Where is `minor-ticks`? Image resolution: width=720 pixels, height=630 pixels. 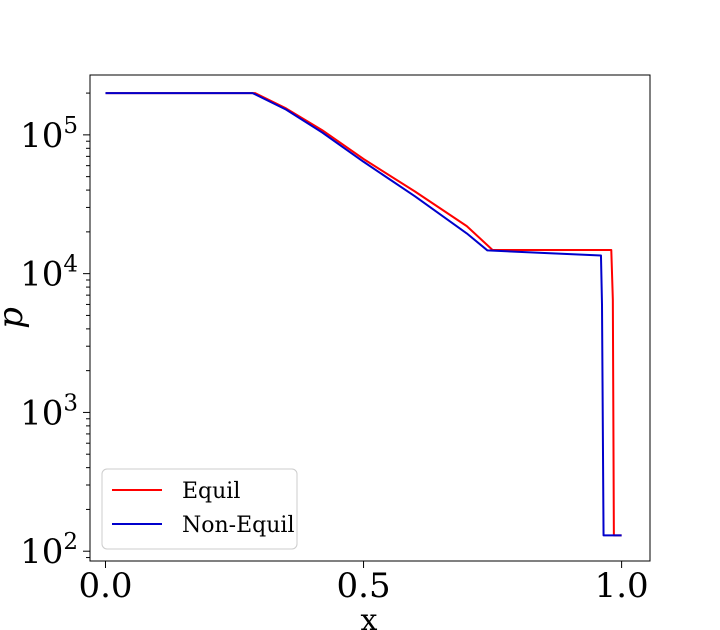 minor-ticks is located at coordinates (88, 325).